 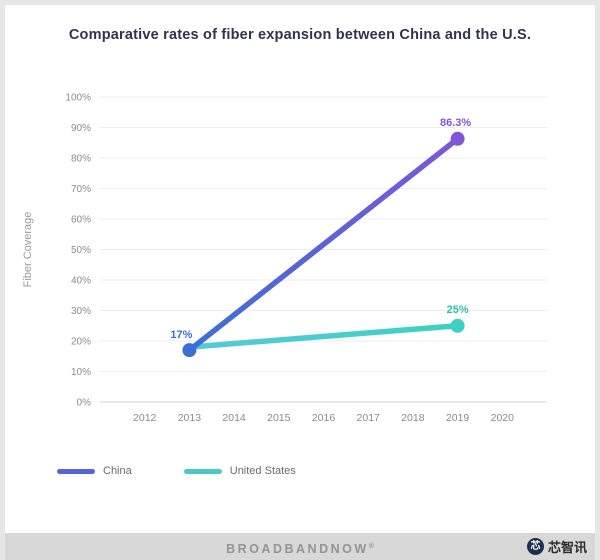 I want to click on svg-text: 2013, so click(x=190, y=418).